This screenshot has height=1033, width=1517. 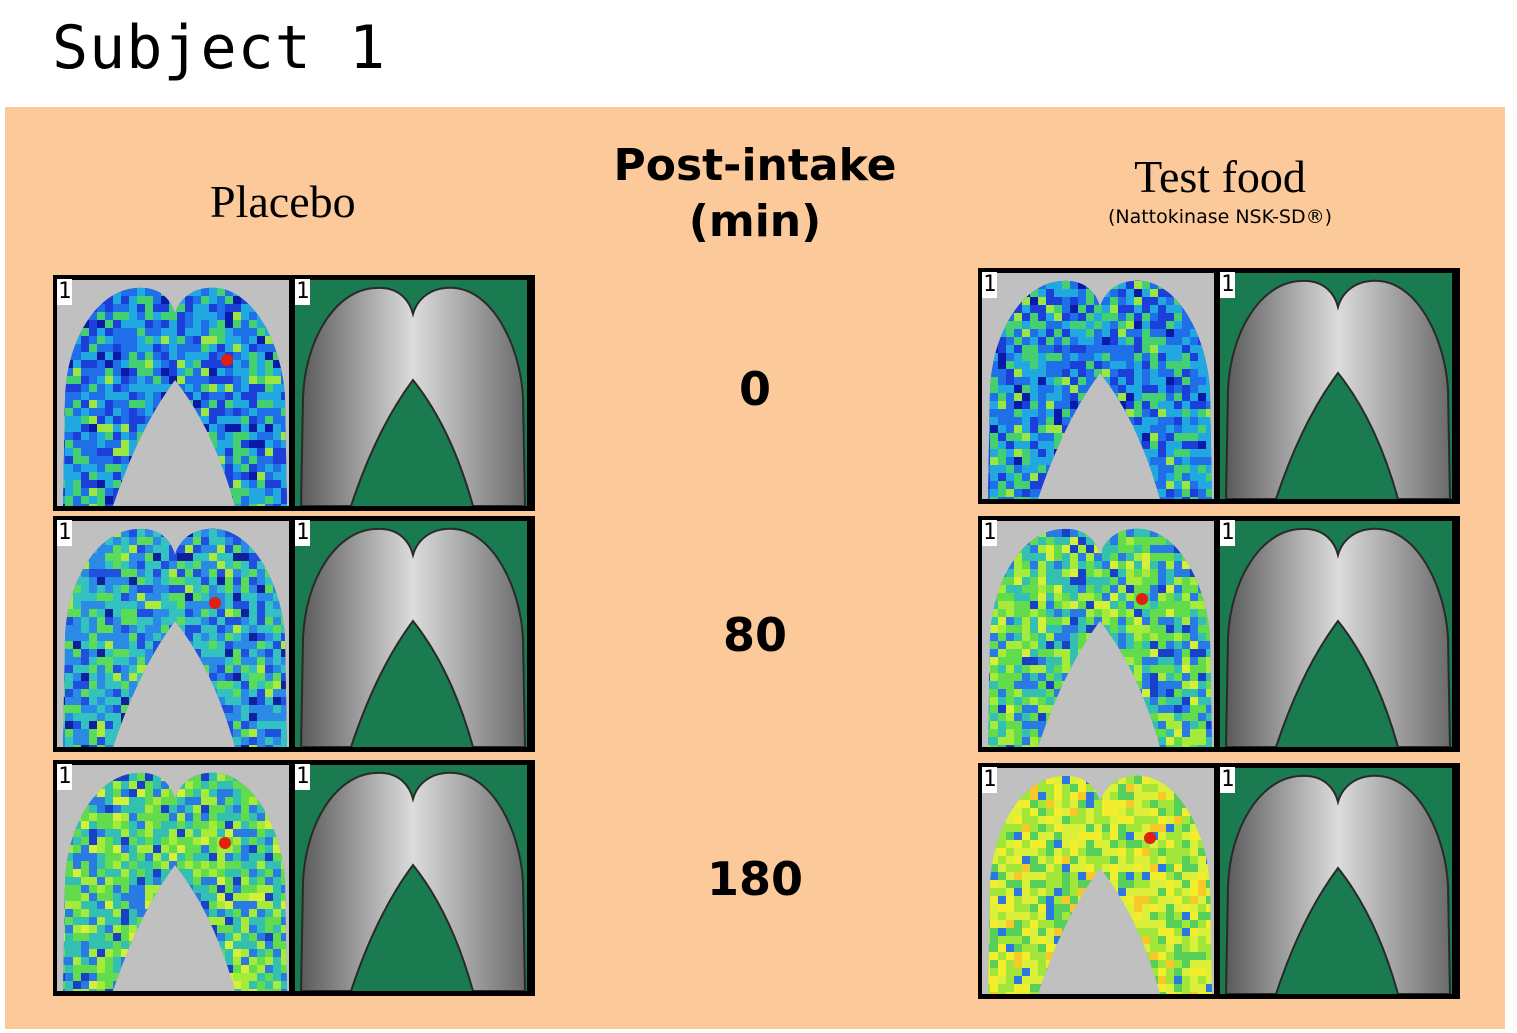 I want to click on timepoint-label-2: 180, so click(x=755, y=879).